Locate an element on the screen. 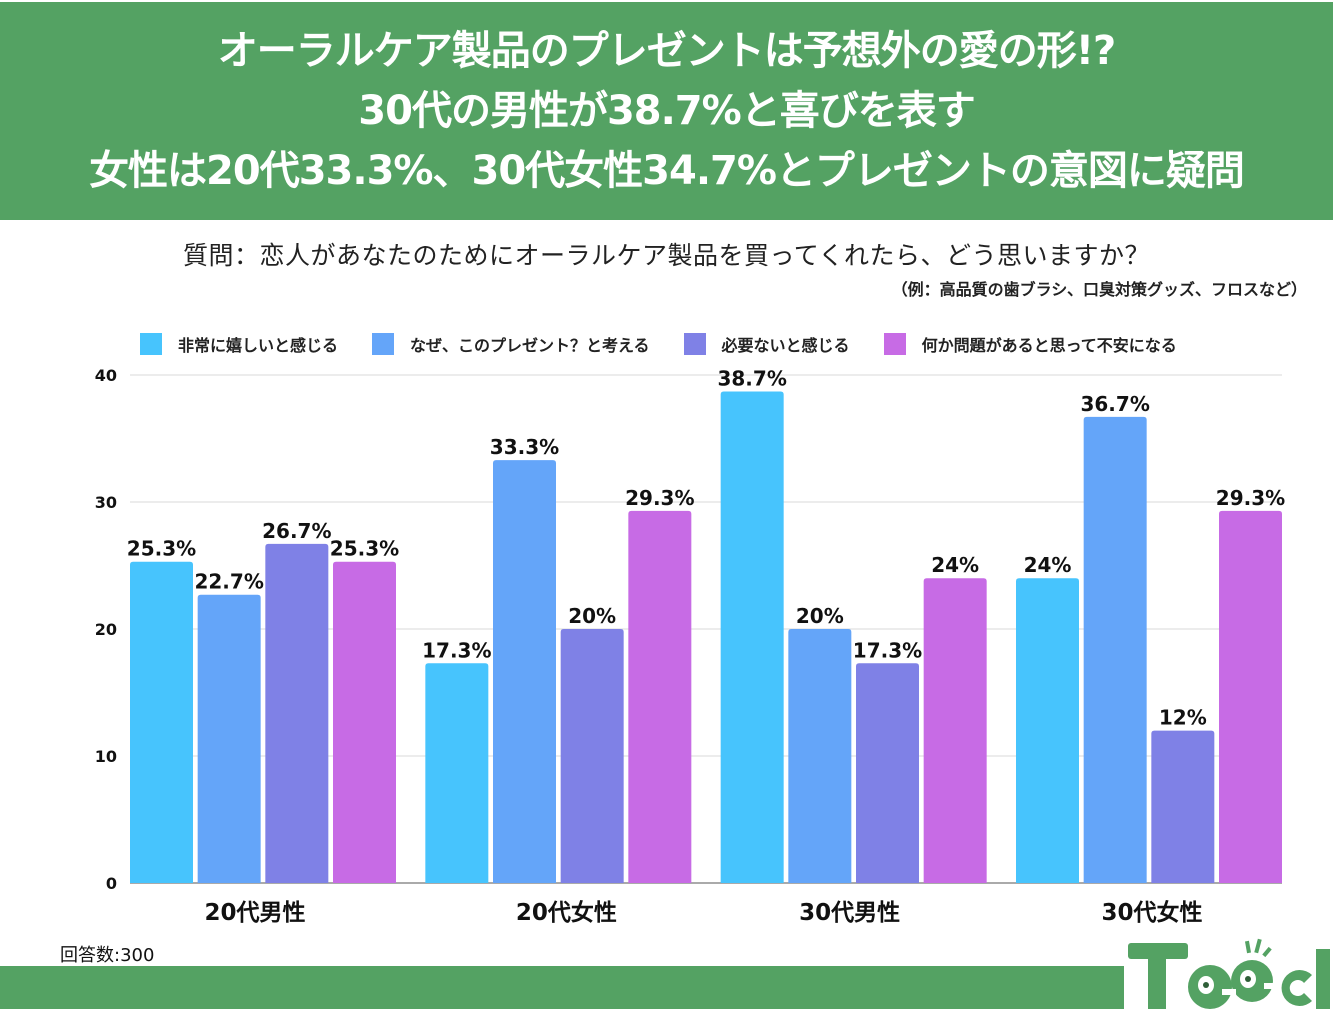  legend-label: 非常に嬉しいと感じる is located at coordinates (258, 345).